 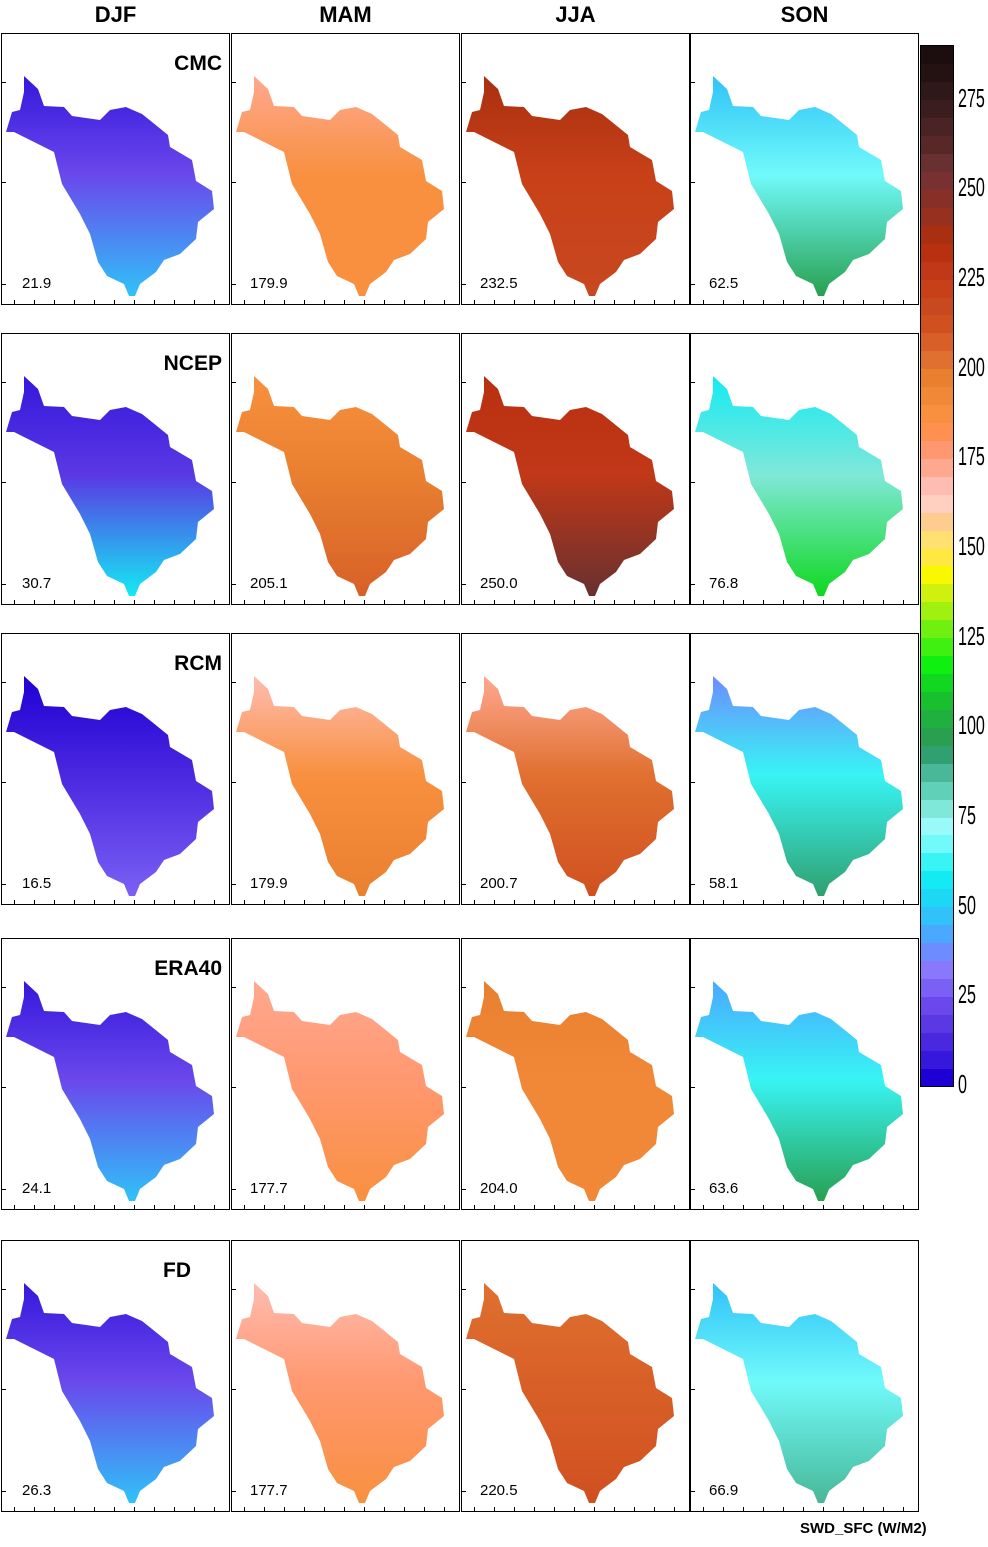 What do you see at coordinates (115, 169) in the screenshot?
I see `map-panel-cmc-djf: CMC 21.9` at bounding box center [115, 169].